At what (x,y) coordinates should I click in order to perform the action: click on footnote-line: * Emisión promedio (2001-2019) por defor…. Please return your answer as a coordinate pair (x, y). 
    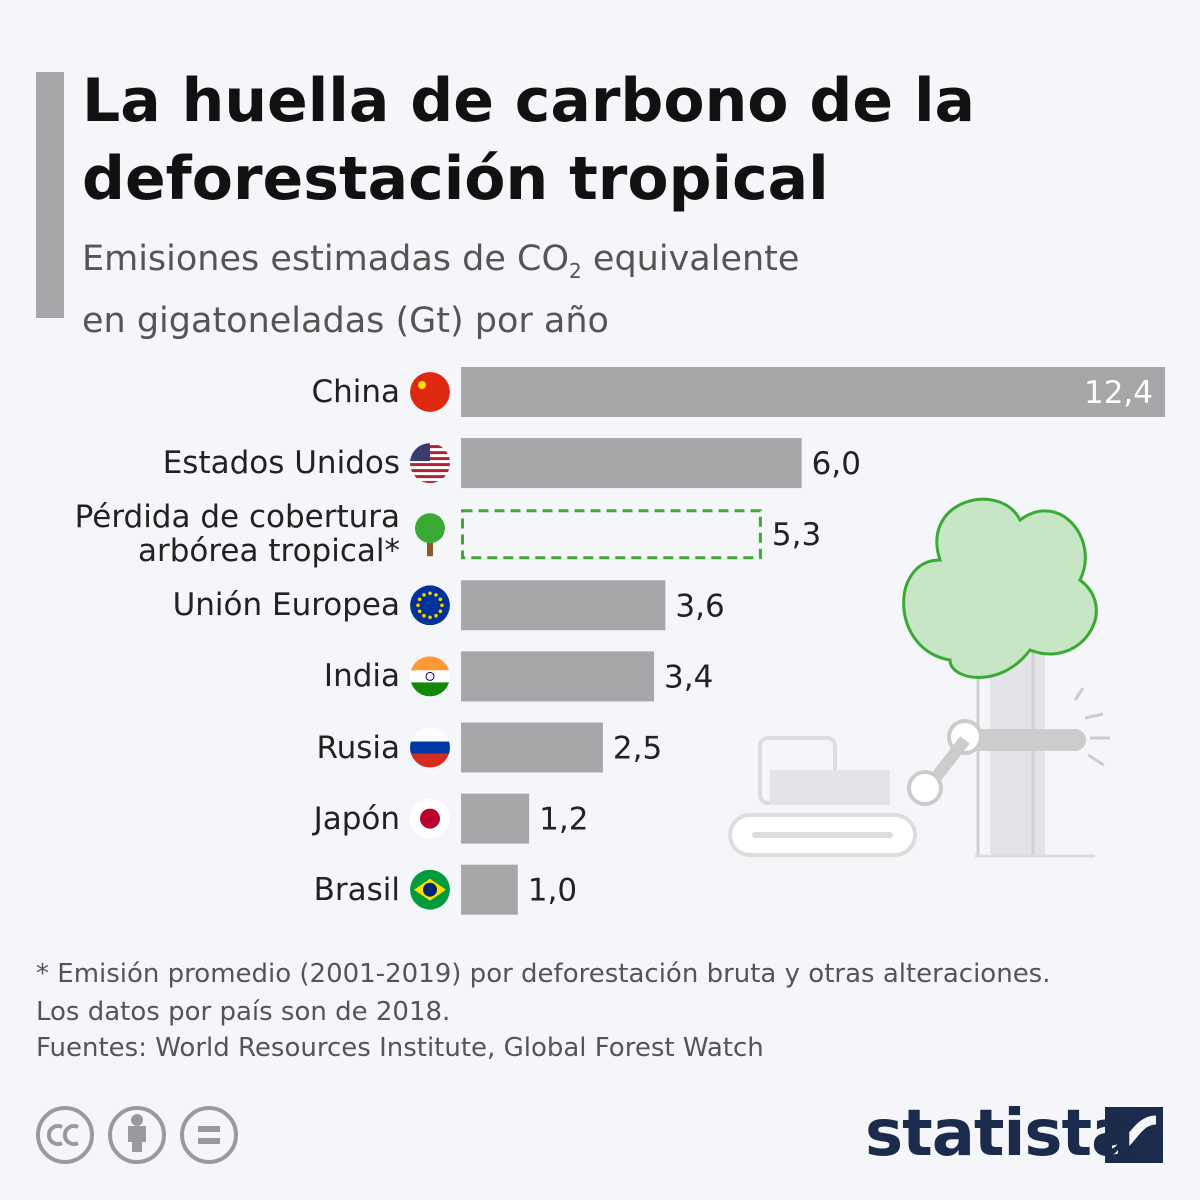
    Looking at the image, I should click on (543, 974).